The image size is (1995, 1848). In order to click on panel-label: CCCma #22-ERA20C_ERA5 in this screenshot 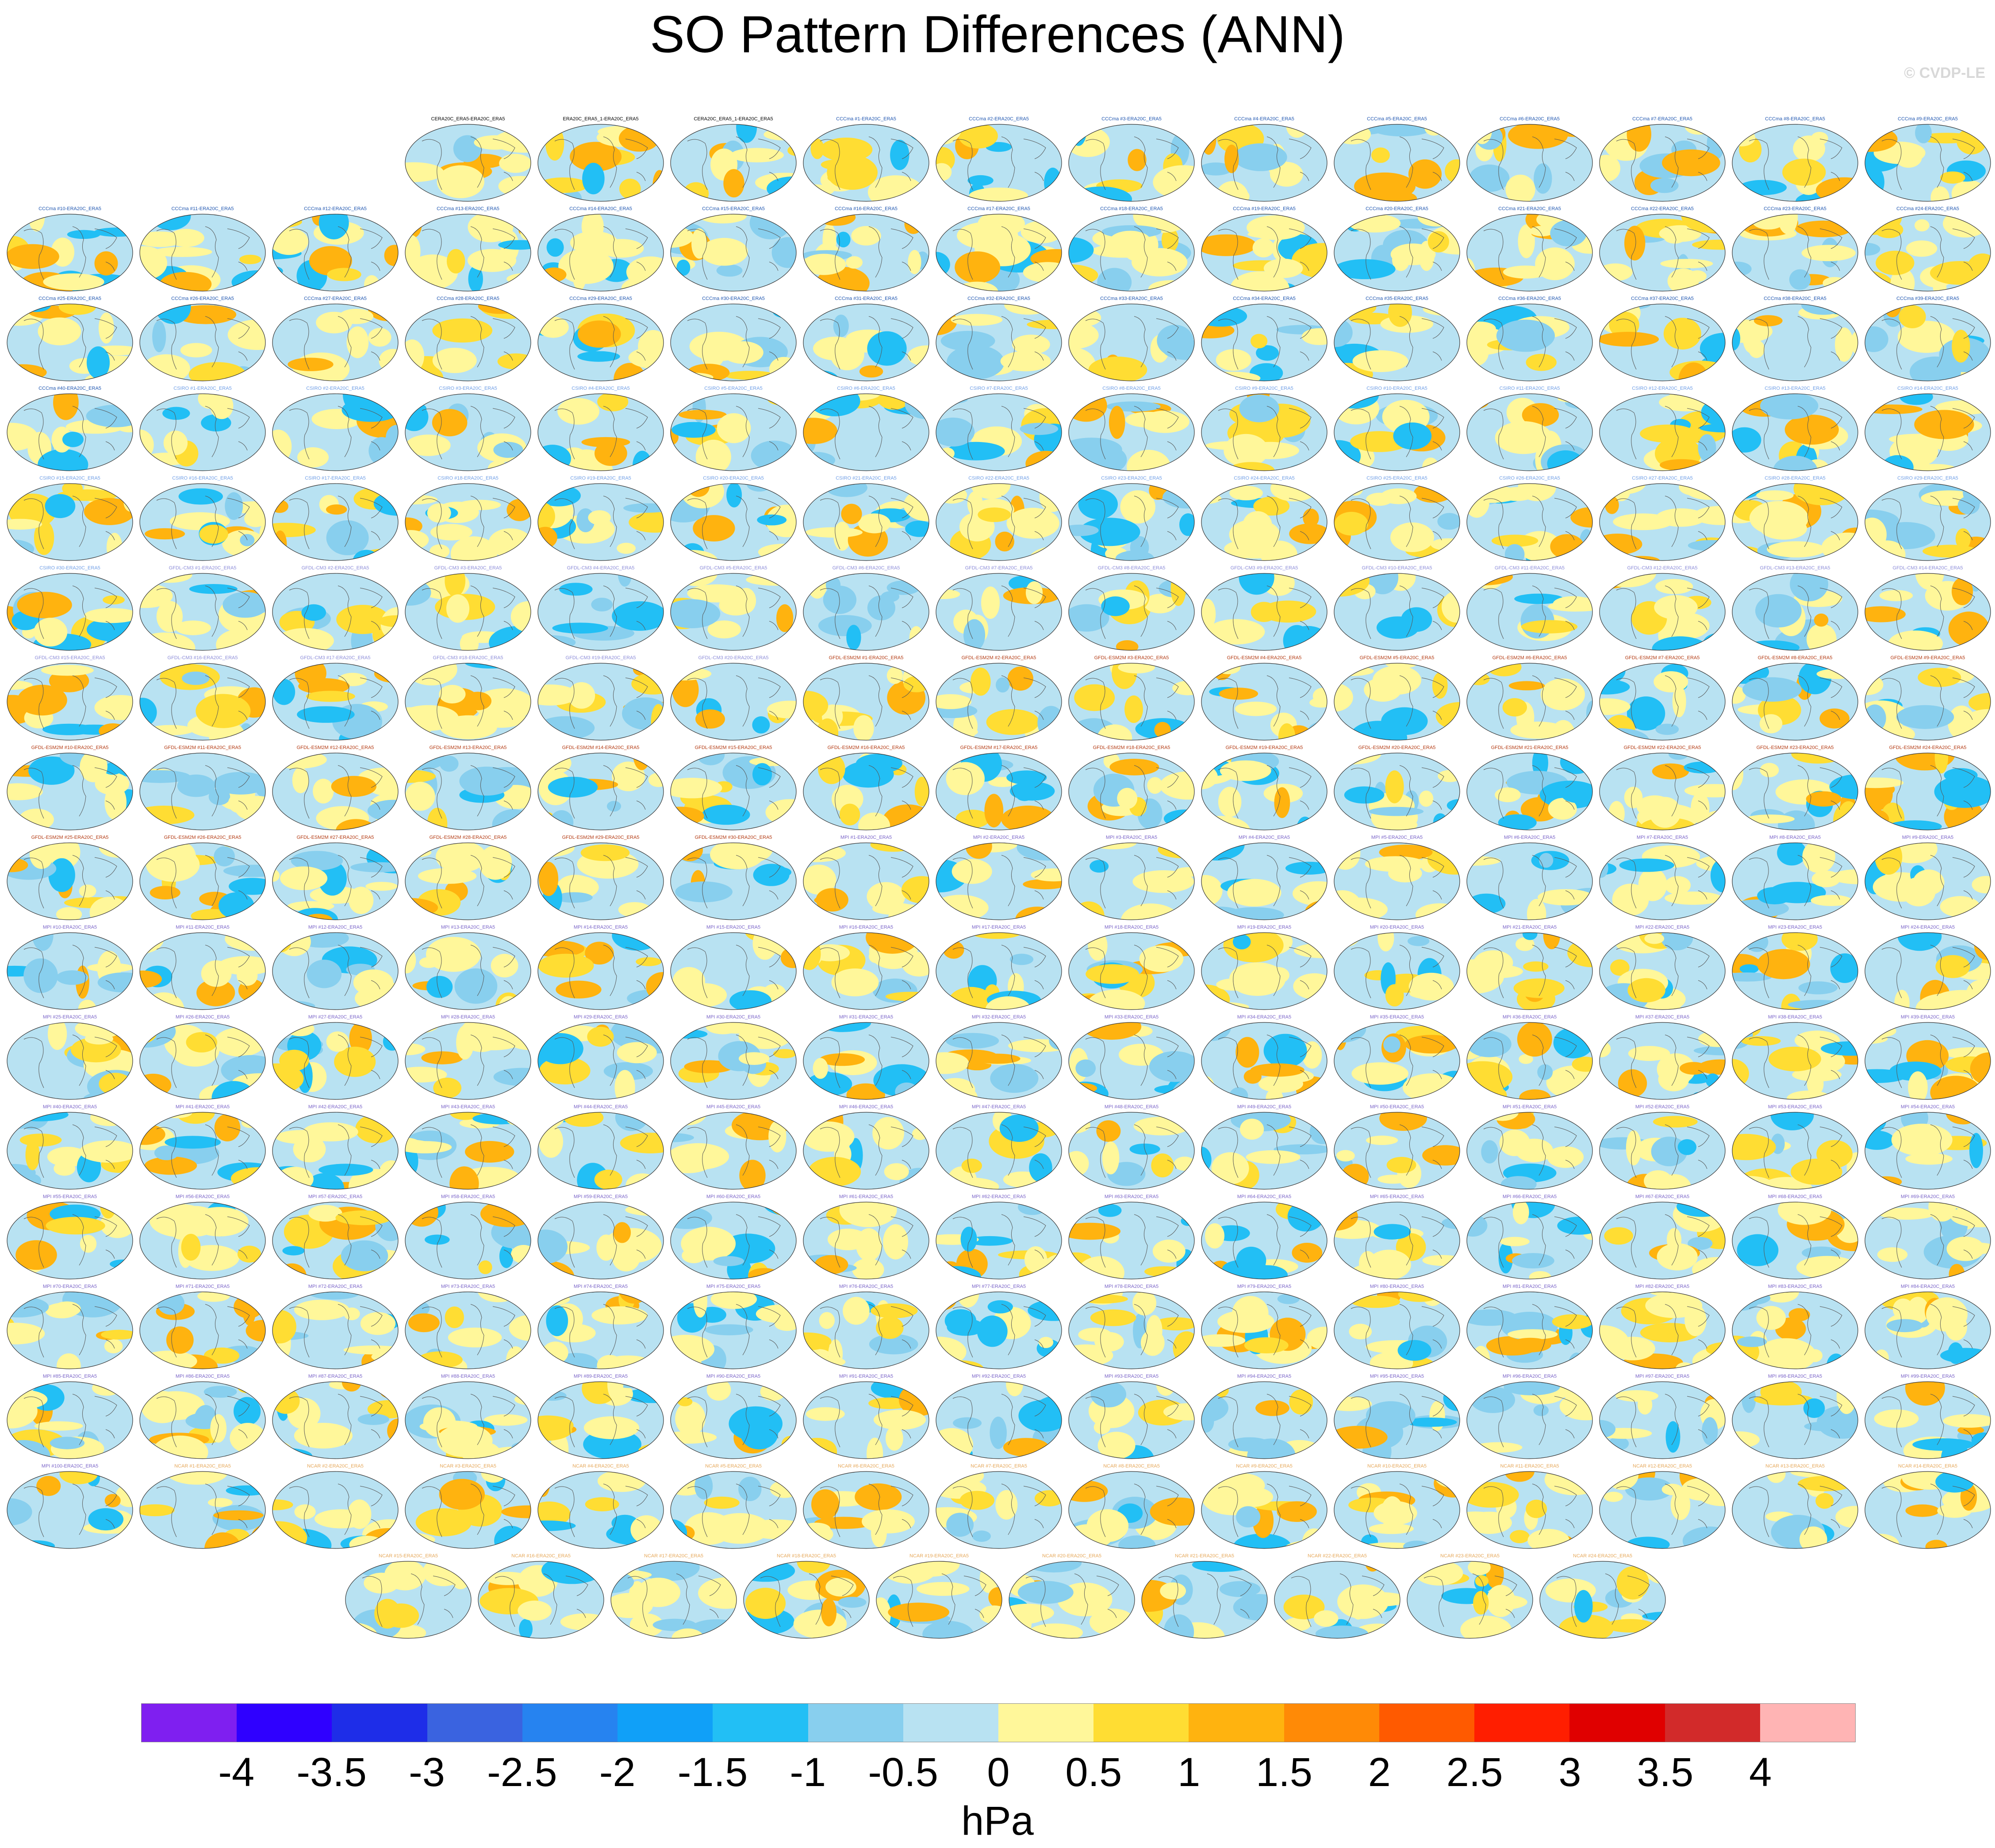, I will do `click(1662, 208)`.